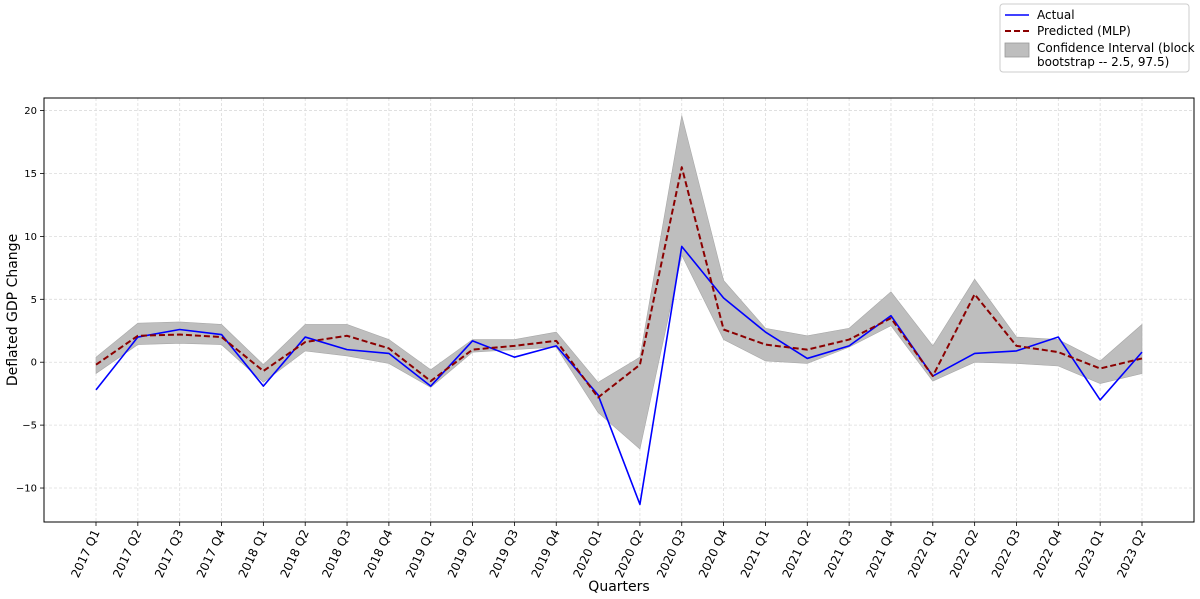  I want to click on x-tick-label: 2023 Q1, so click(1089, 553).